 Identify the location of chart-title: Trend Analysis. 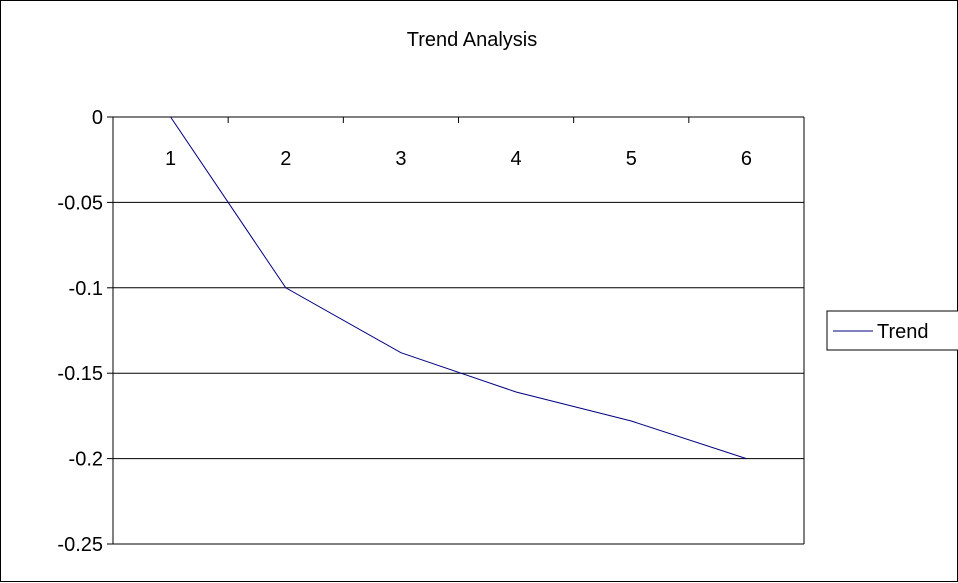
(472, 40).